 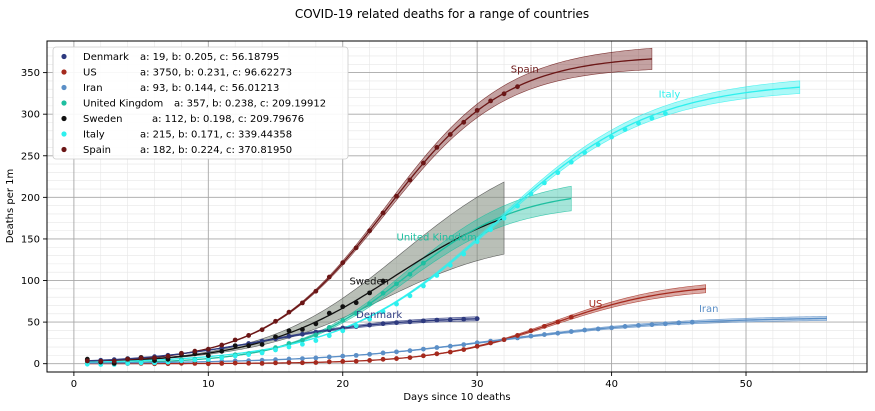 I want to click on legend-name: Iran, so click(x=93, y=88).